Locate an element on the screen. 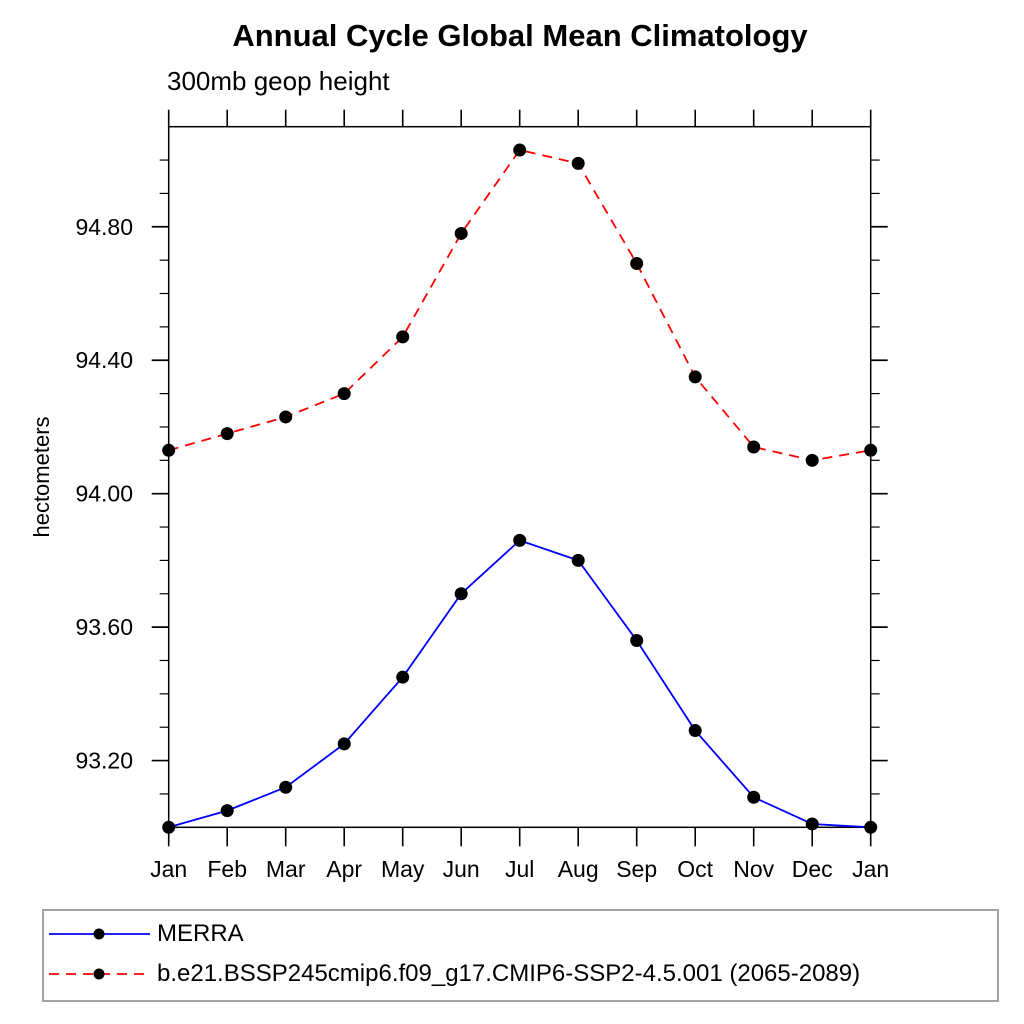 Image resolution: width=1024 pixels, height=1024 pixels. chart-title: Annual Cycle Global Mean Climatology is located at coordinates (520, 35).